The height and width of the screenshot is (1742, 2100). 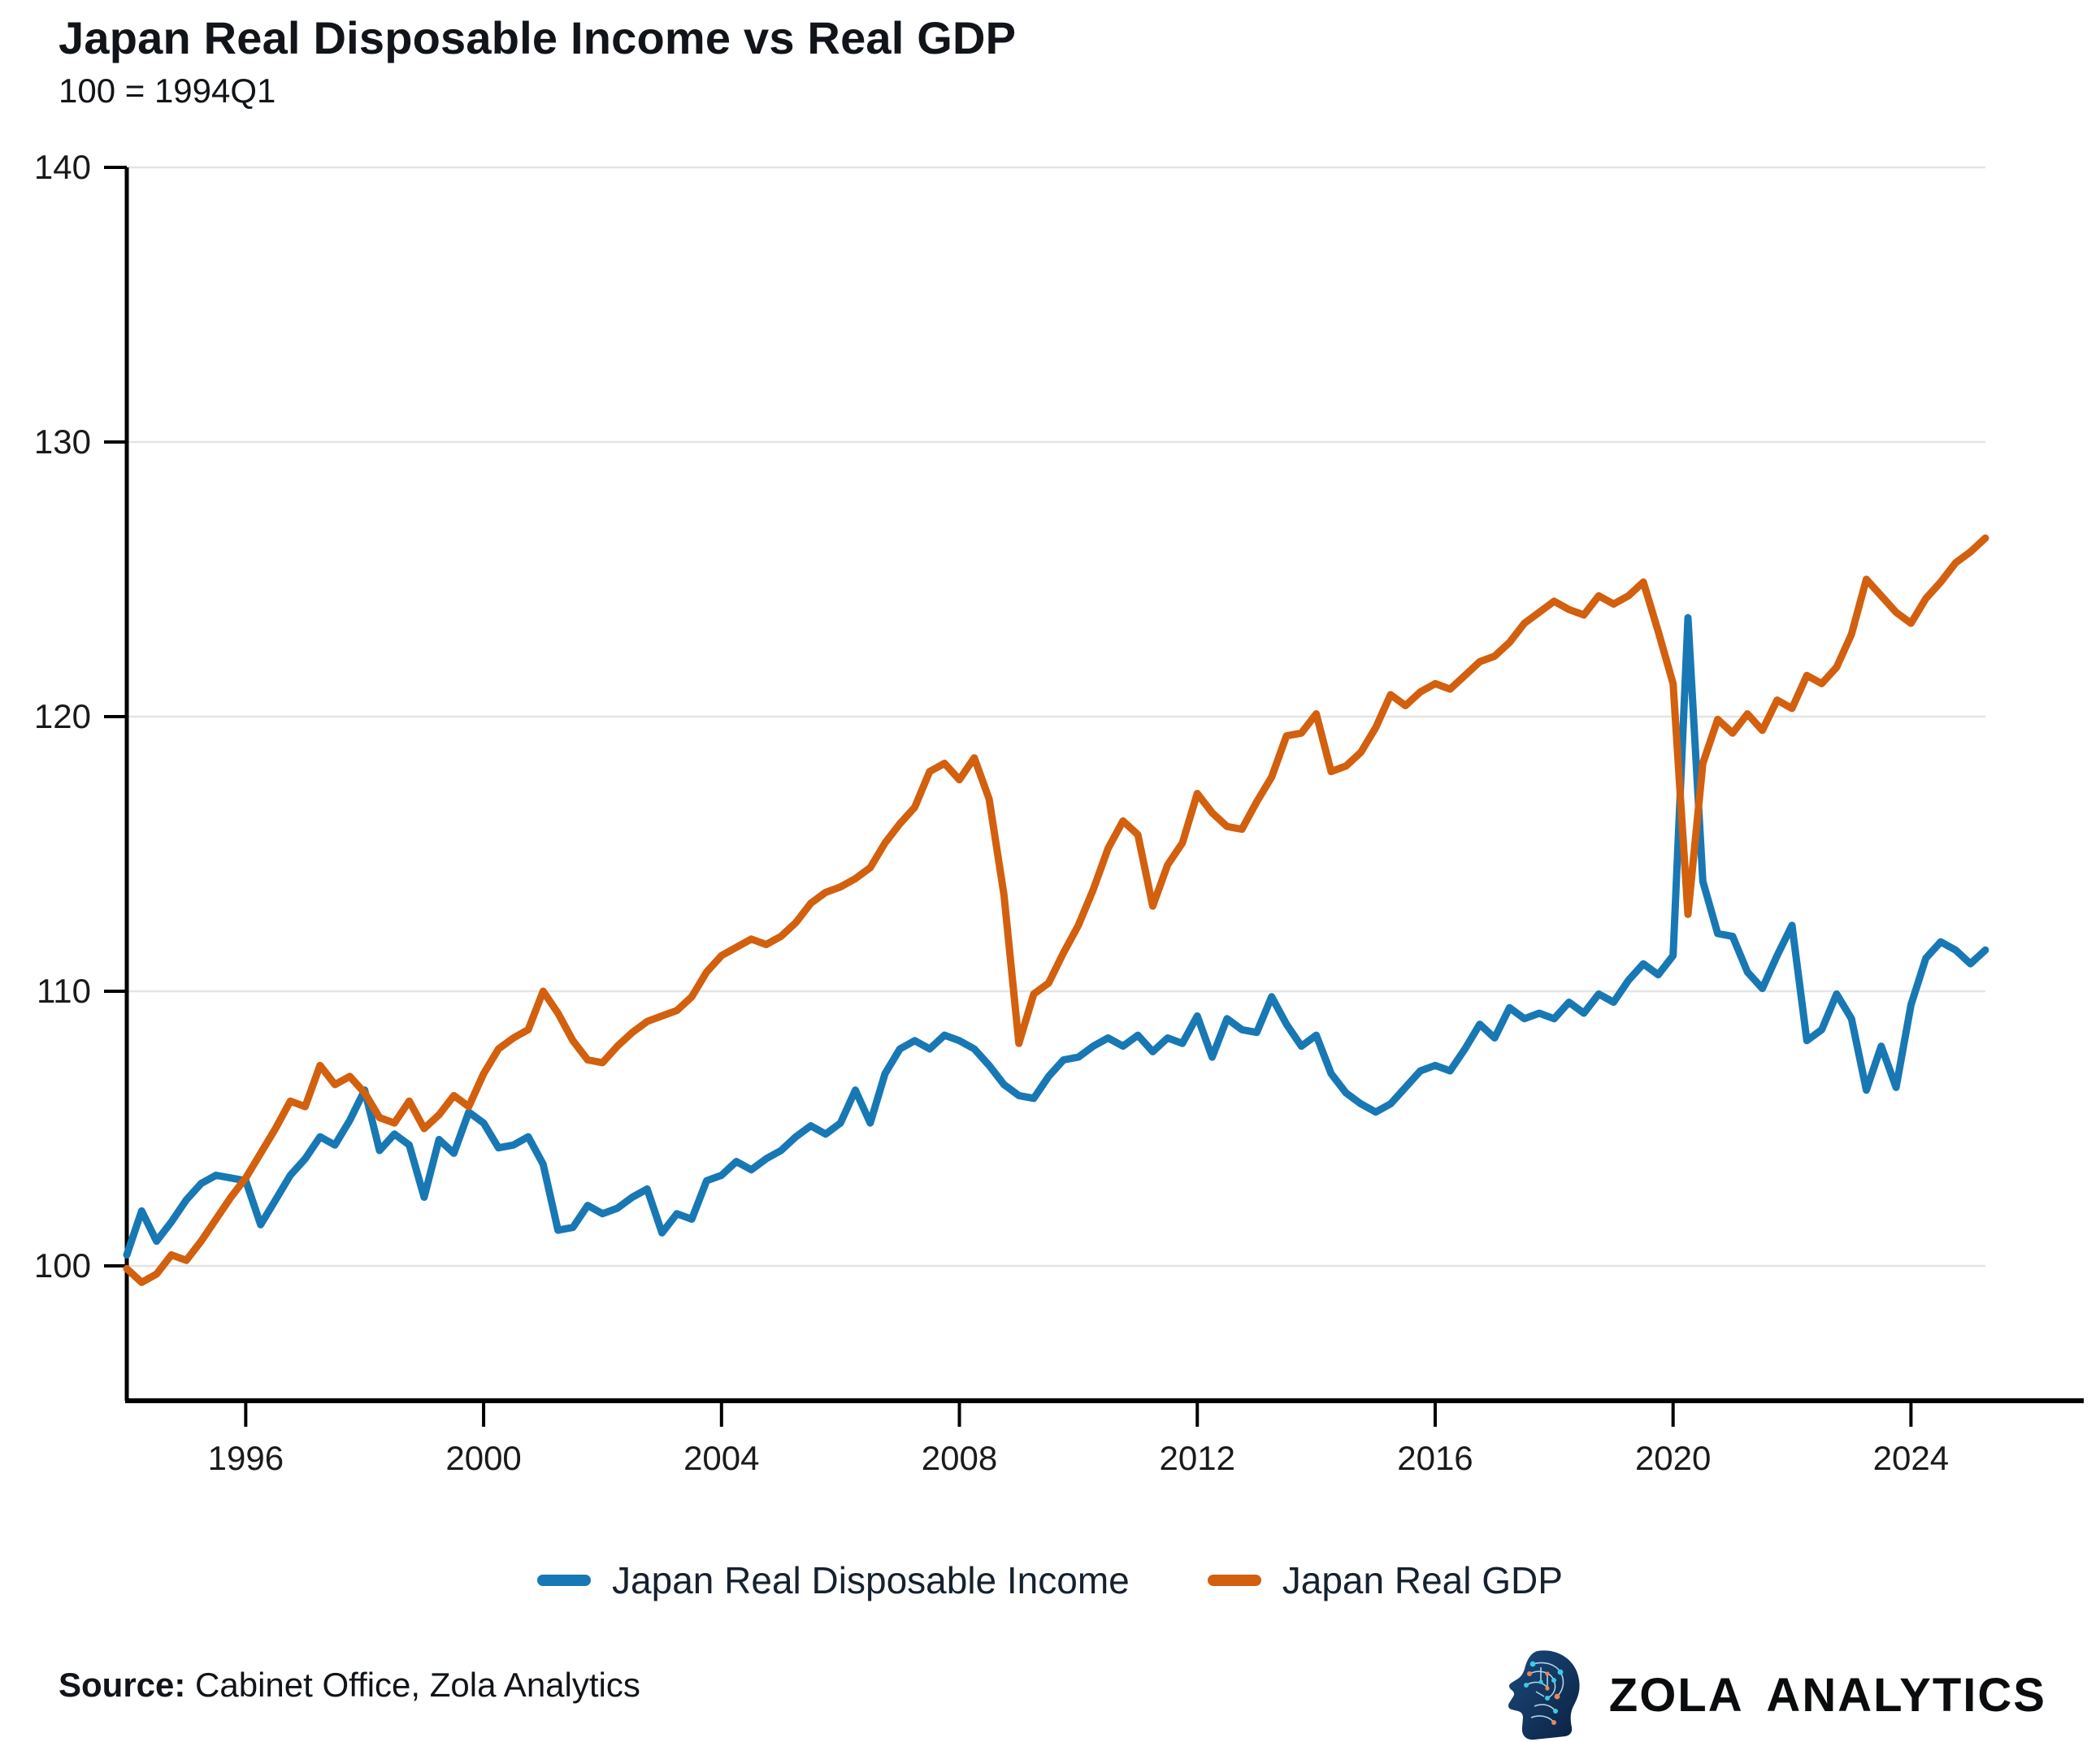 What do you see at coordinates (167, 91) in the screenshot?
I see `chart-subtitle: 100 = 1994Q1` at bounding box center [167, 91].